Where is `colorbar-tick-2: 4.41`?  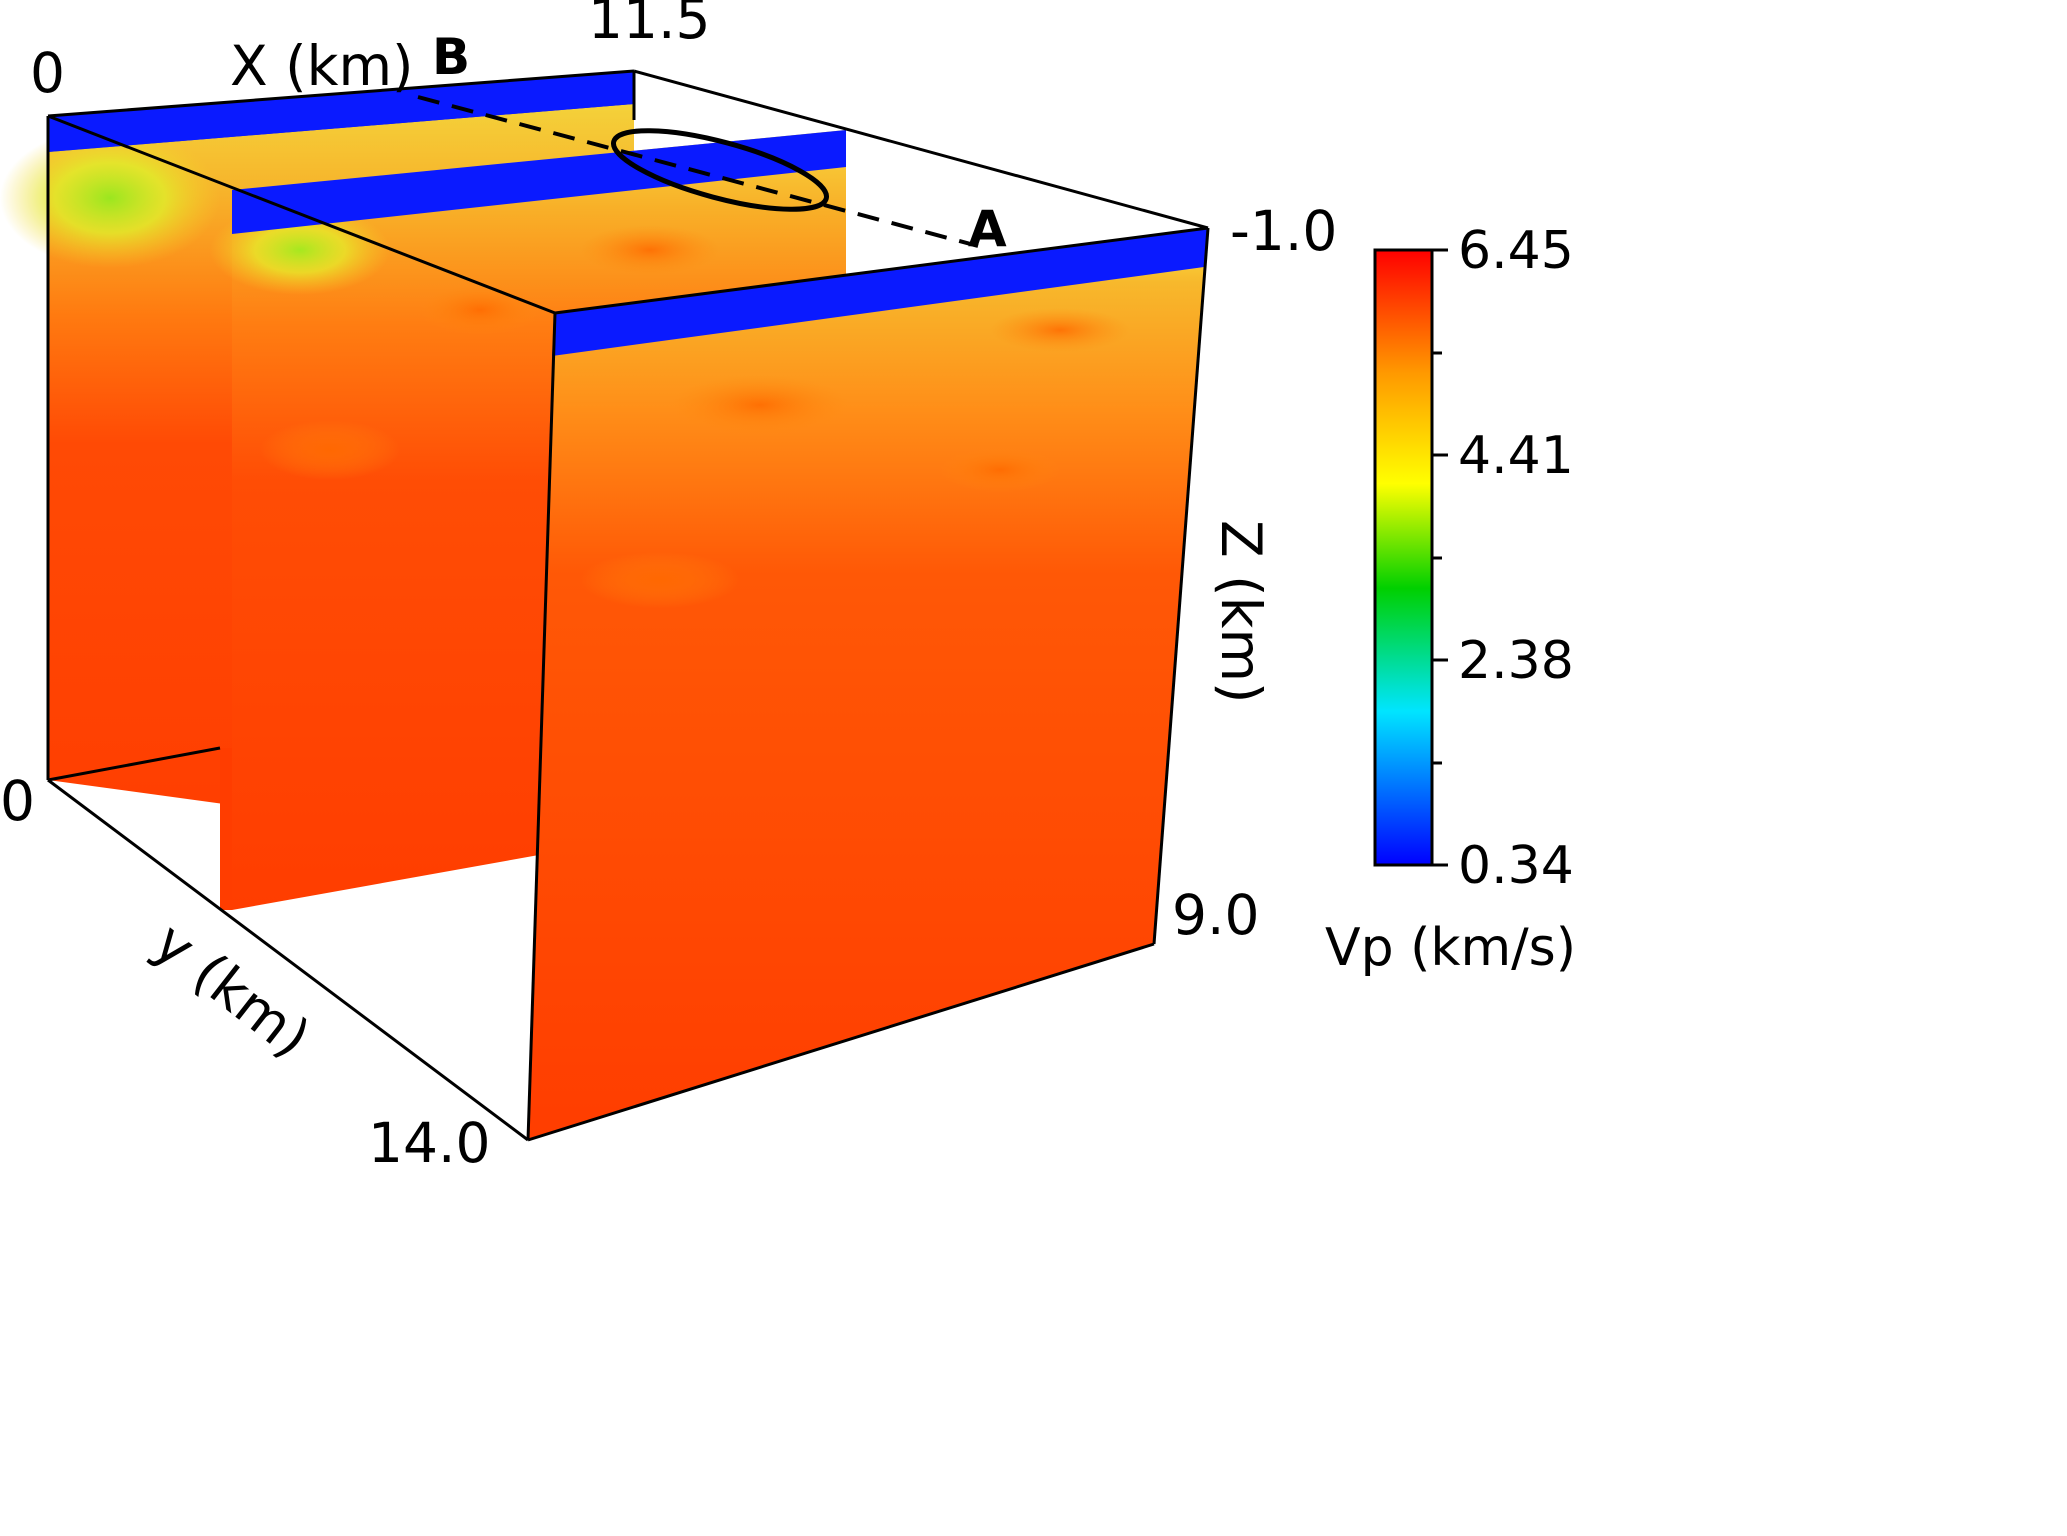
colorbar-tick-2: 4.41 is located at coordinates (1516, 456).